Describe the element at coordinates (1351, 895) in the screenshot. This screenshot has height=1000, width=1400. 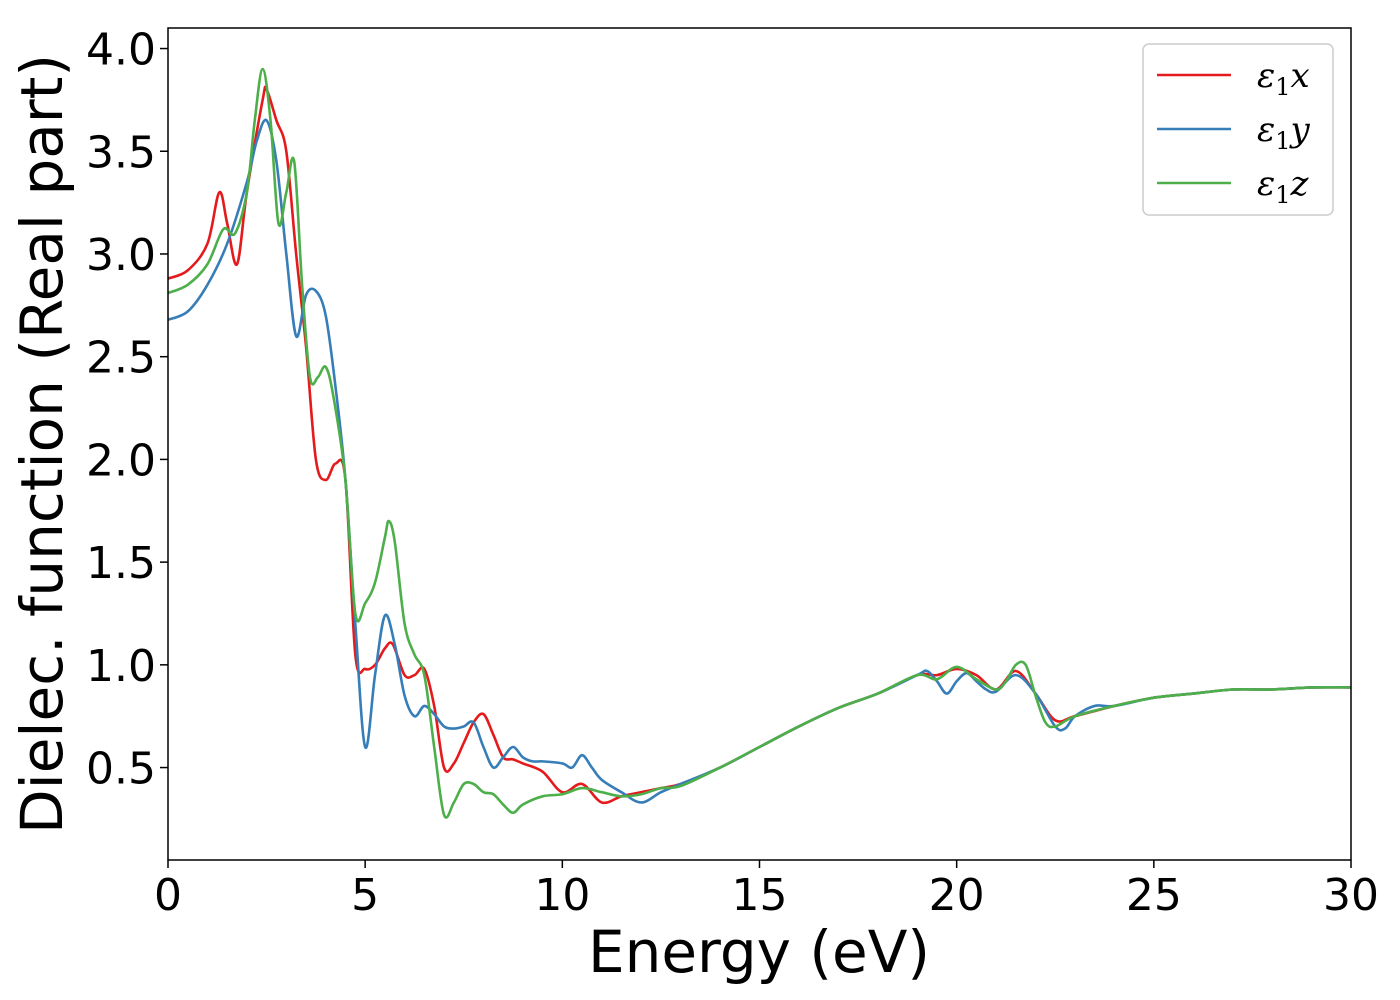
I see `x-tick-label: 30` at that location.